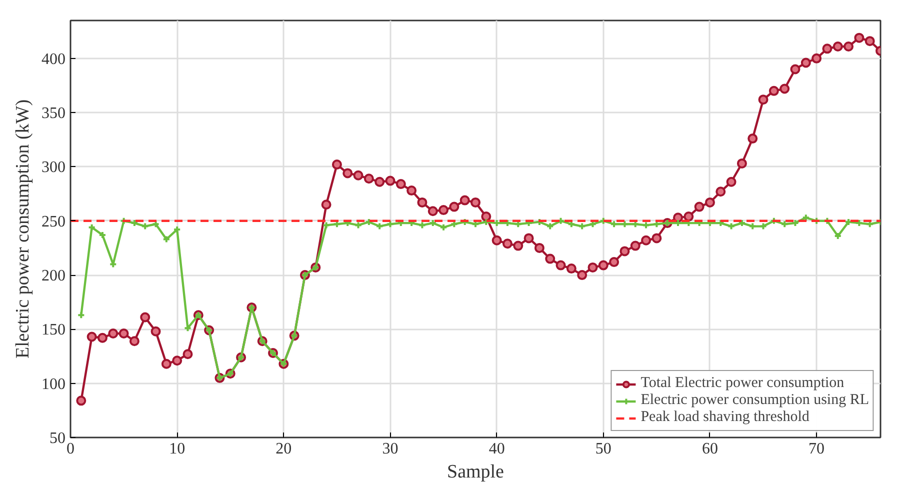 The height and width of the screenshot is (491, 915). I want to click on legend-label: Electric power consumption using RL, so click(754, 400).